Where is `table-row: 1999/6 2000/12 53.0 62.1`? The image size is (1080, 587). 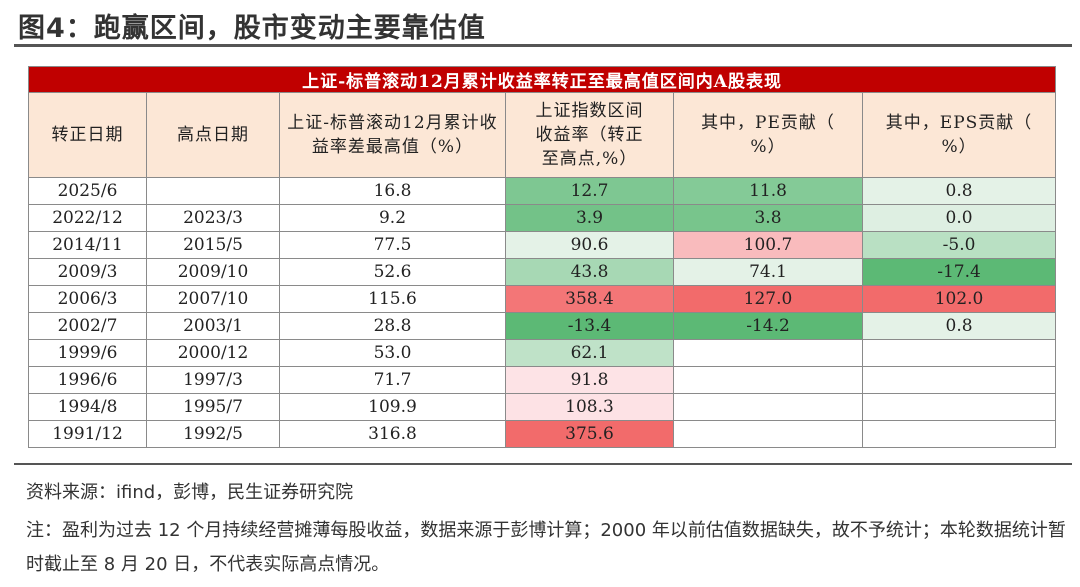 table-row: 1999/6 2000/12 53.0 62.1 is located at coordinates (542, 353).